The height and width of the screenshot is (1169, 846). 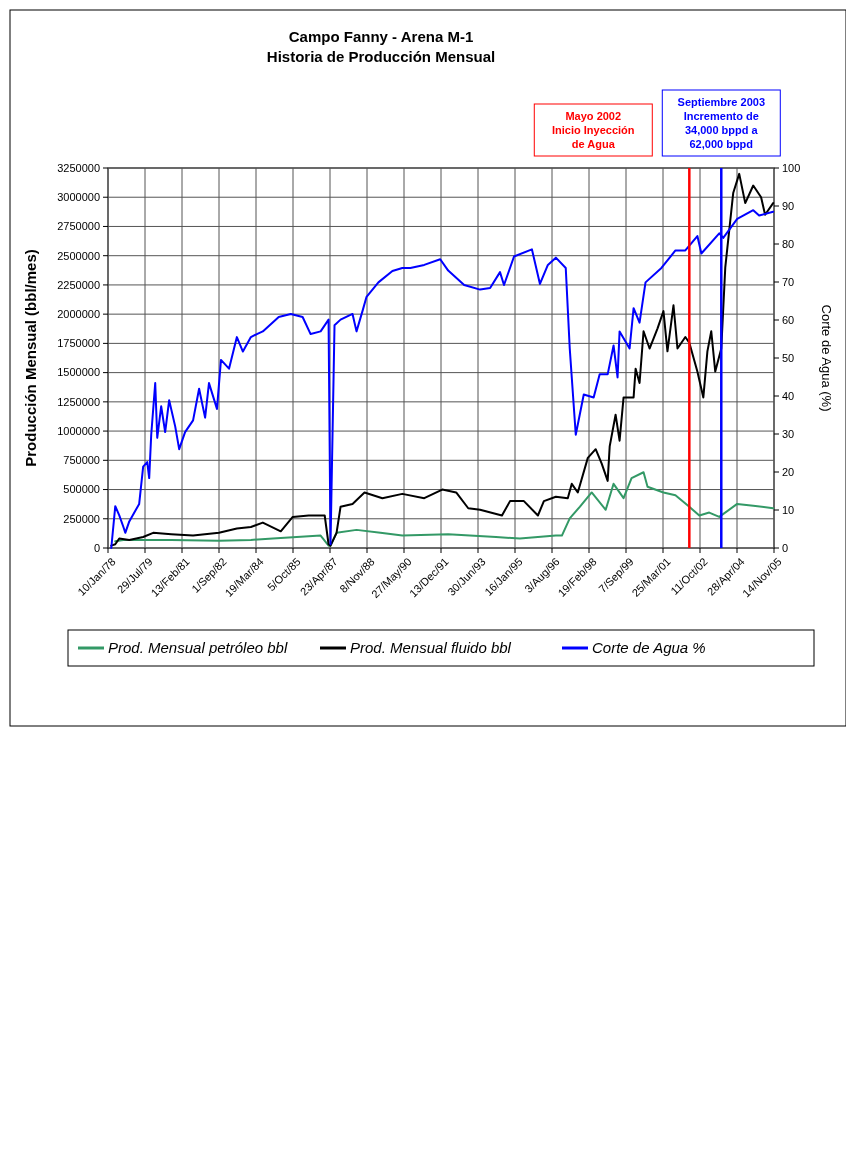 I want to click on y2-tick-label: 80, so click(x=788, y=243).